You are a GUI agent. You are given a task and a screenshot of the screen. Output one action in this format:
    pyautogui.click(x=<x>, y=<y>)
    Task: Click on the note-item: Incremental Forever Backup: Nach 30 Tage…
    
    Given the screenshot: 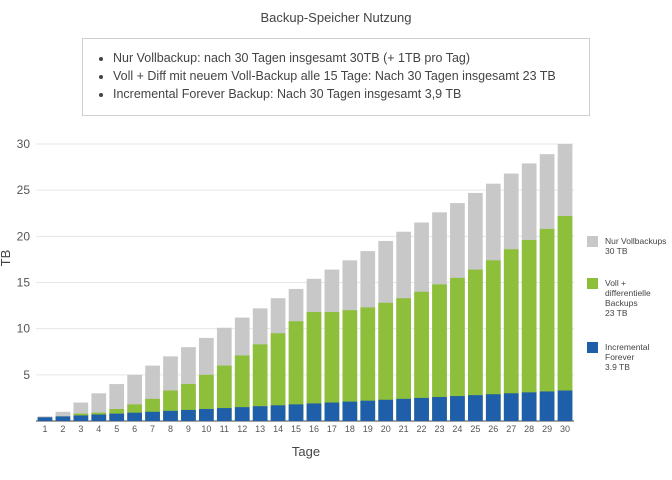 What is the action you would take?
    pyautogui.click(x=351, y=94)
    